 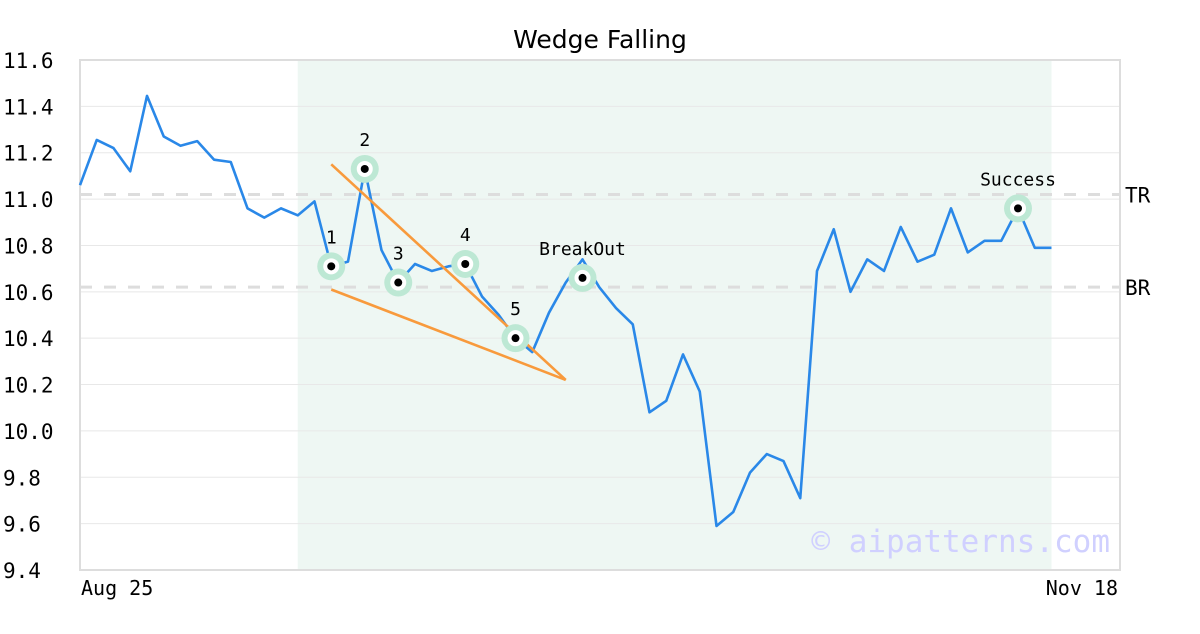 I want to click on watermark: © aipatterns.com, so click(x=960, y=542).